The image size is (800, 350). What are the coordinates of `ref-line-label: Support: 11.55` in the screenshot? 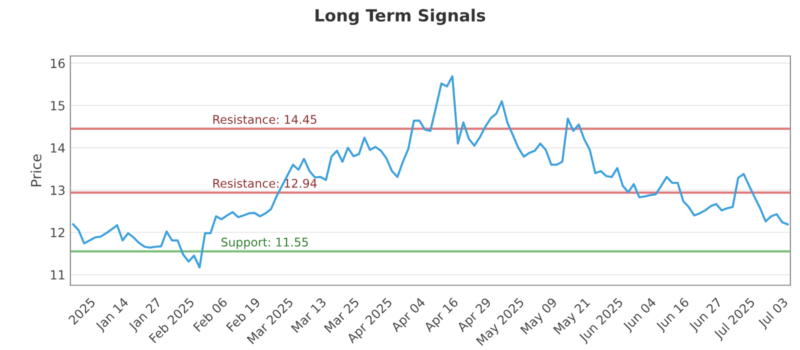 It's located at (264, 243).